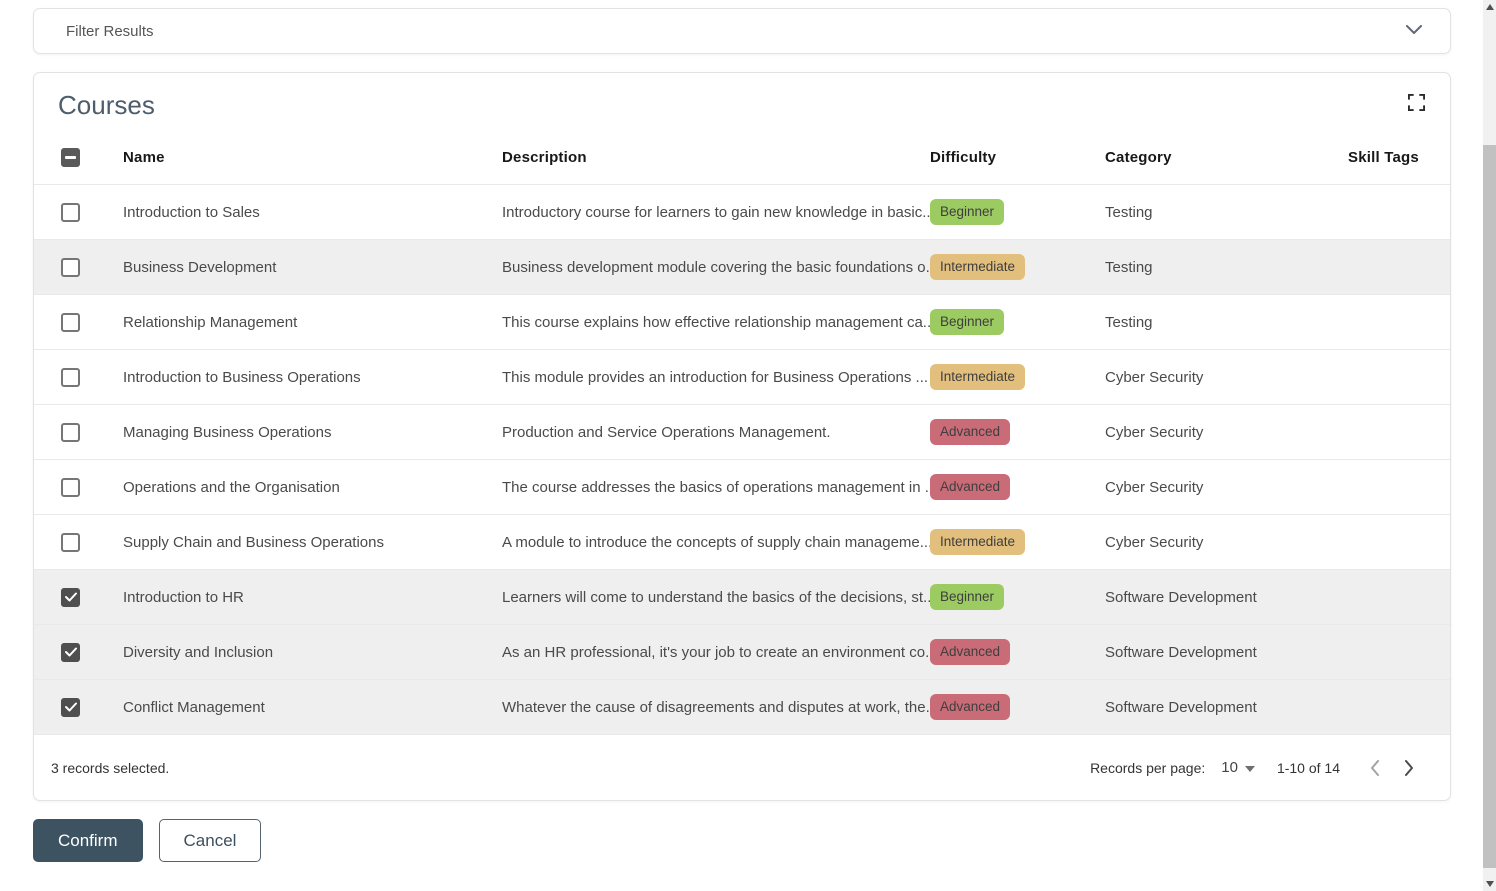 This screenshot has height=891, width=1496. What do you see at coordinates (1375, 768) in the screenshot?
I see `prev-page-button` at bounding box center [1375, 768].